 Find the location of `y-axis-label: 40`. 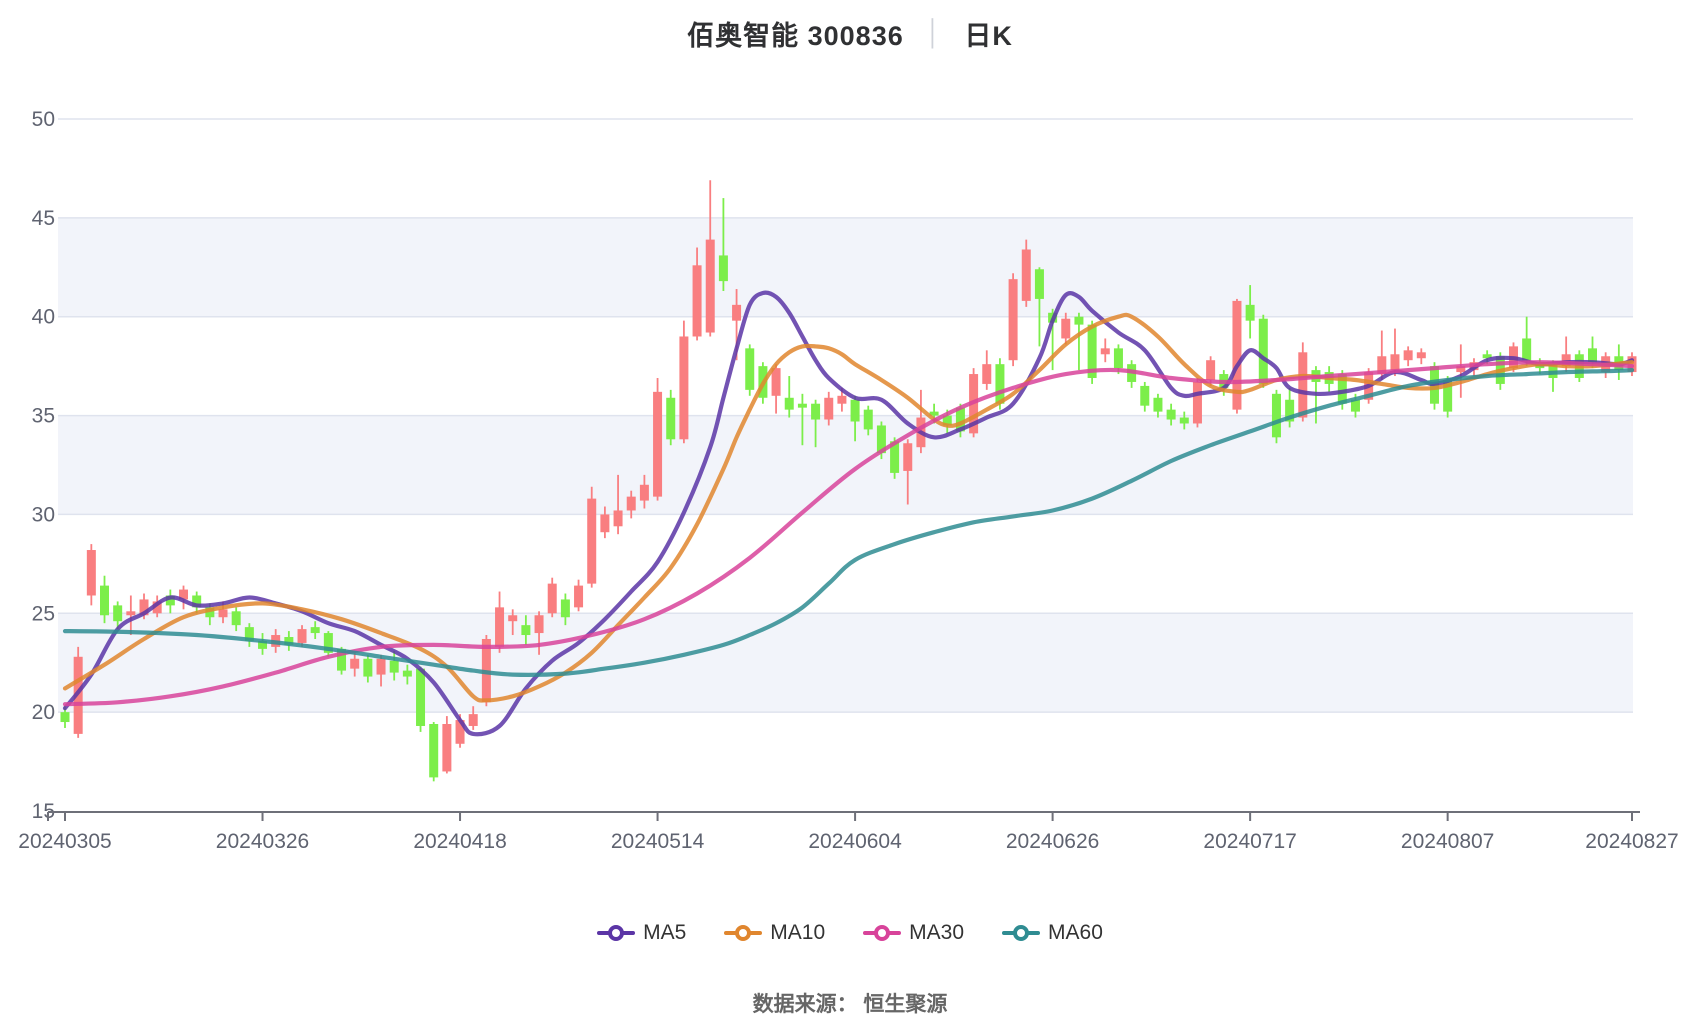

y-axis-label: 40 is located at coordinates (43, 317).